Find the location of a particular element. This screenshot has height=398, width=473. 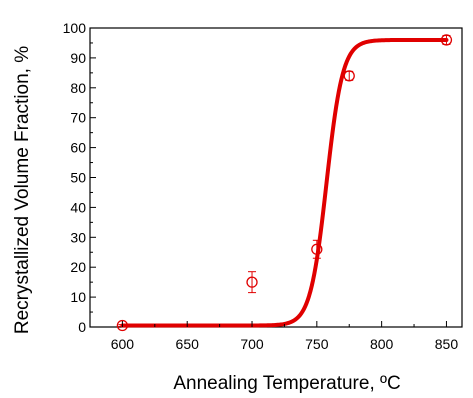

x-tick-label: 800 is located at coordinates (382, 344).